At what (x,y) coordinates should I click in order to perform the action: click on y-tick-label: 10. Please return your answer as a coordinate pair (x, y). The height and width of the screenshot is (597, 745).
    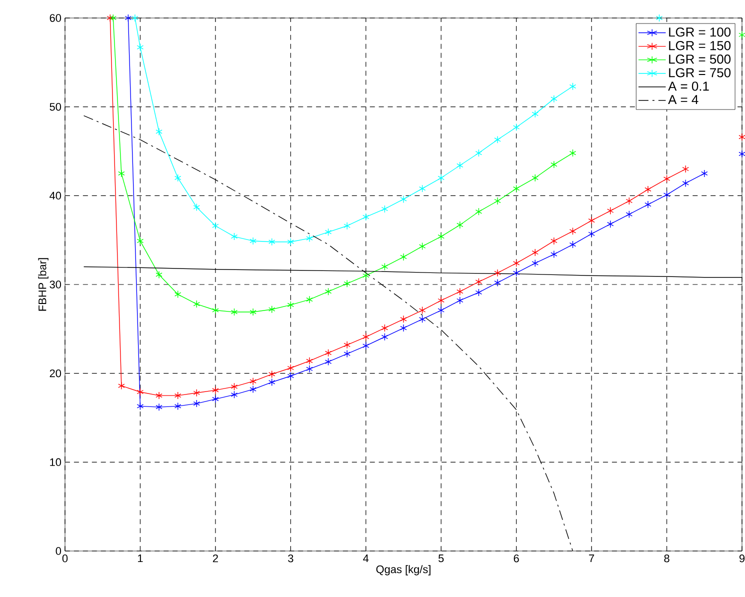
    Looking at the image, I should click on (56, 462).